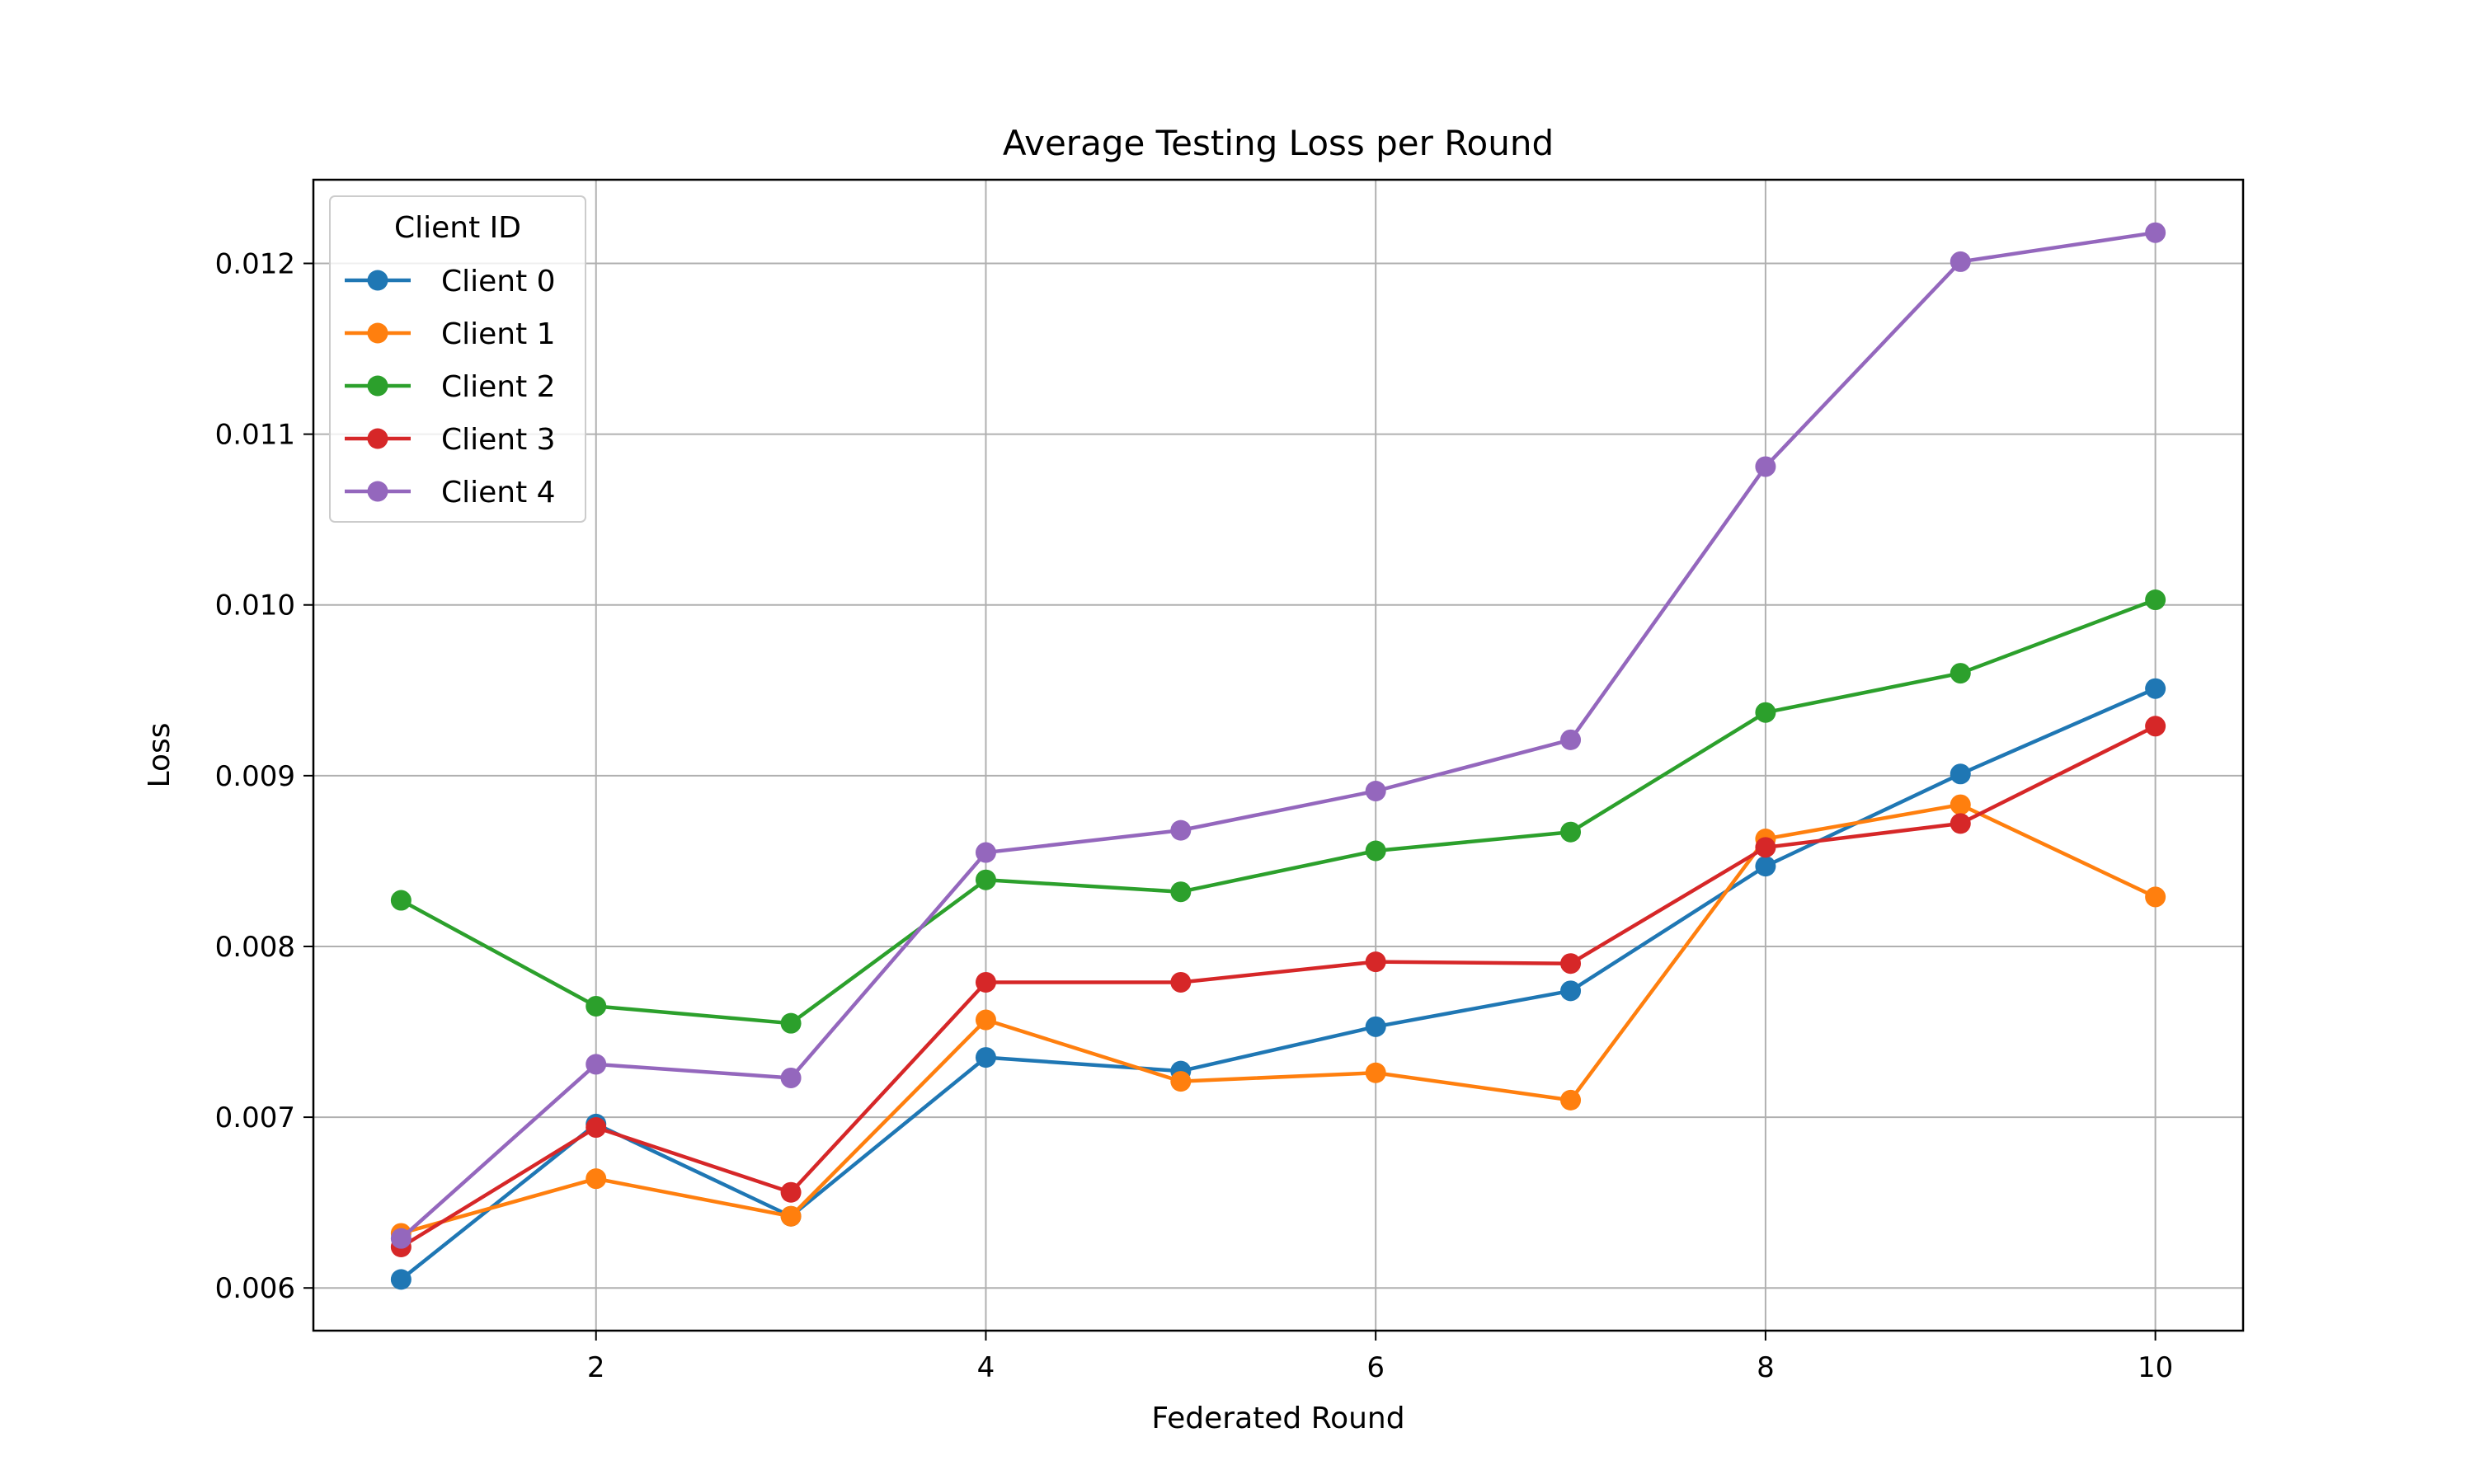 This screenshot has height=1484, width=2474. I want to click on legend-item: Client 0, so click(450, 281).